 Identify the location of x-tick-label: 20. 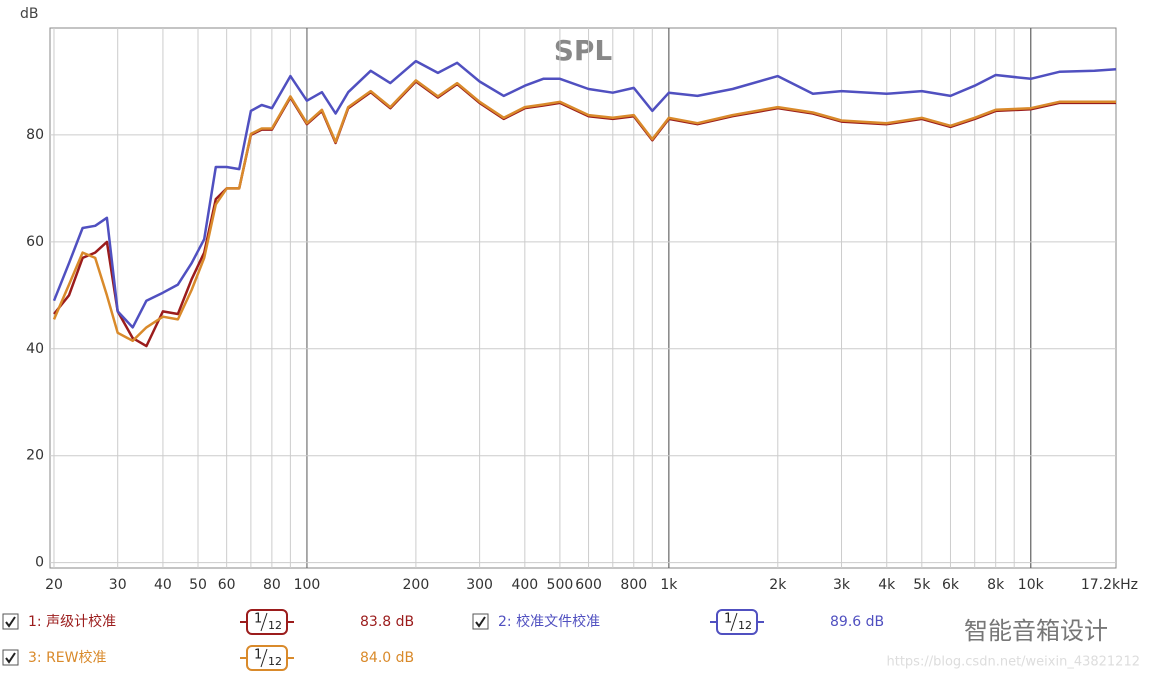
(54, 585).